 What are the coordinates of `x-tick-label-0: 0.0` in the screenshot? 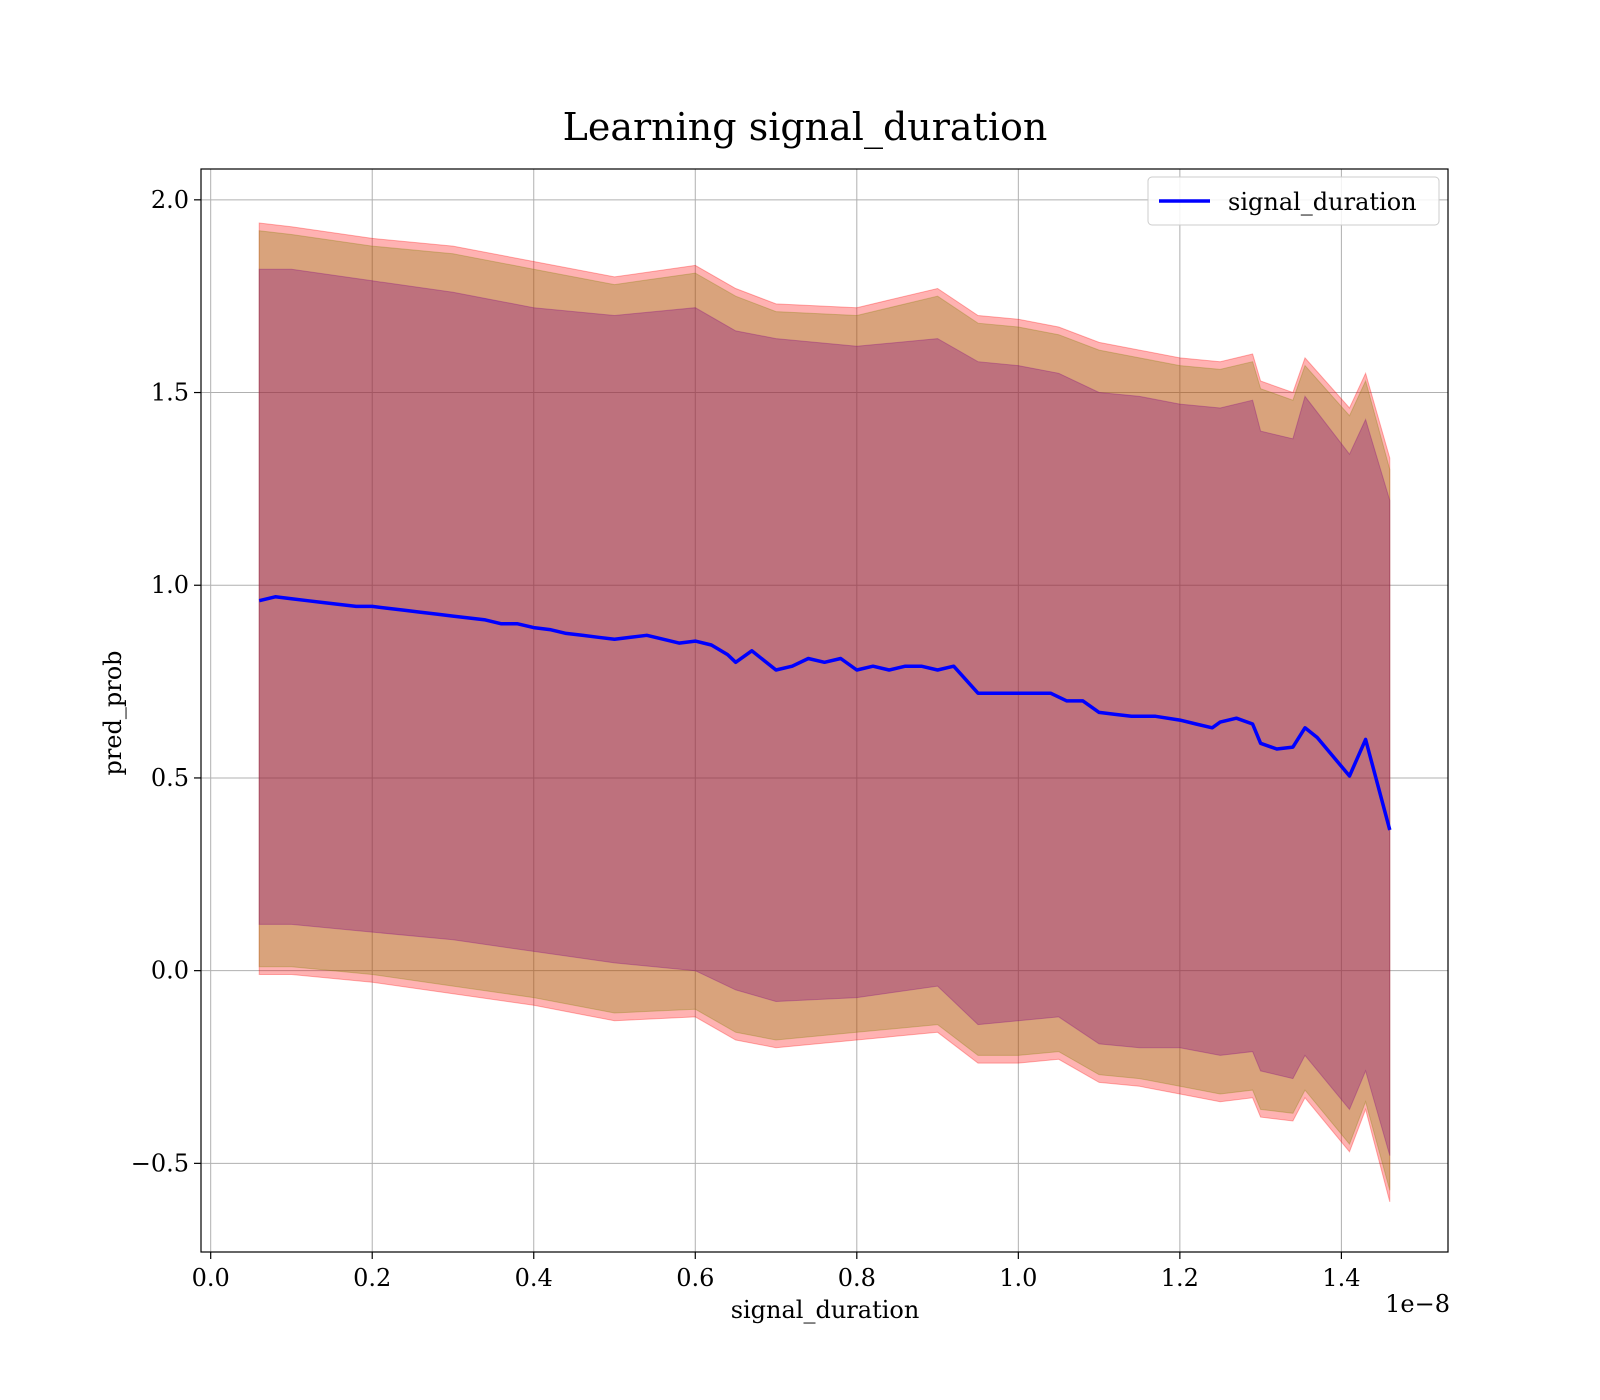 It's located at (211, 1278).